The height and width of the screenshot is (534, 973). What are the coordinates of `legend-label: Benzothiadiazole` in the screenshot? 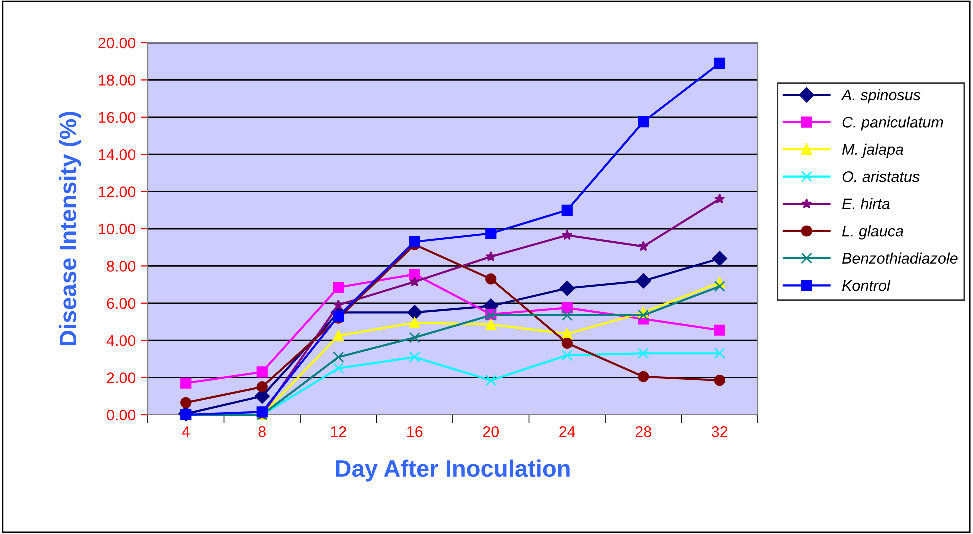 It's located at (900, 258).